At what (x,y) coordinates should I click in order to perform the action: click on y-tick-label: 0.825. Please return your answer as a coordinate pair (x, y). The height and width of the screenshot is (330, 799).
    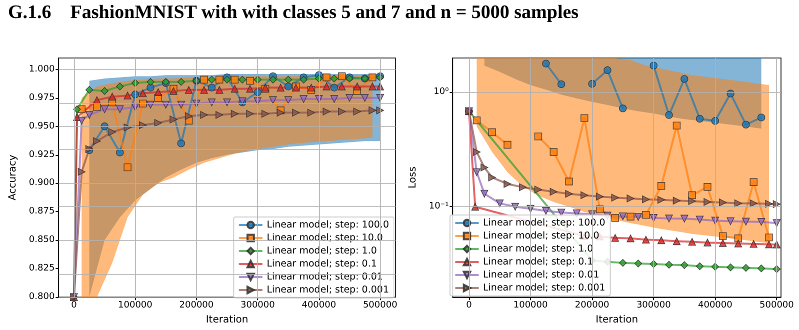
    Looking at the image, I should click on (41, 269).